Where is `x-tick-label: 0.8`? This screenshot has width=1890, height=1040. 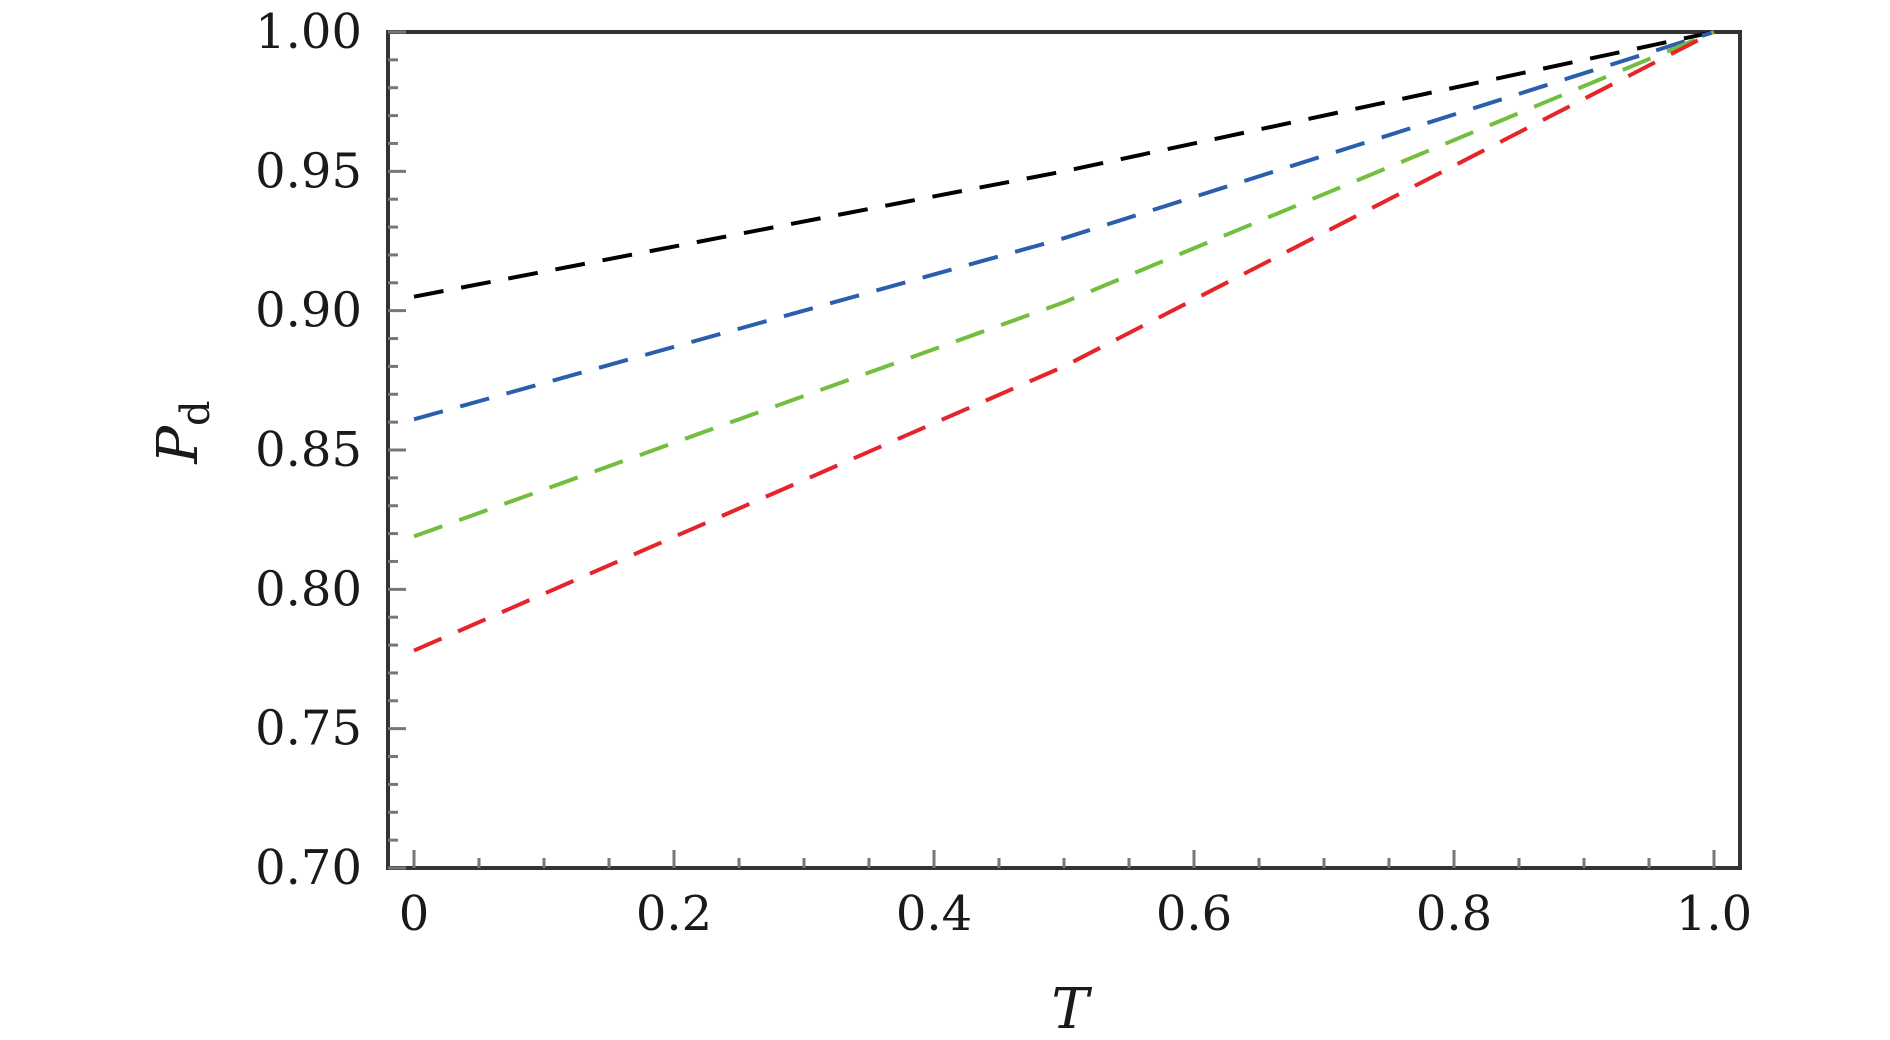
x-tick-label: 0.8 is located at coordinates (1454, 914).